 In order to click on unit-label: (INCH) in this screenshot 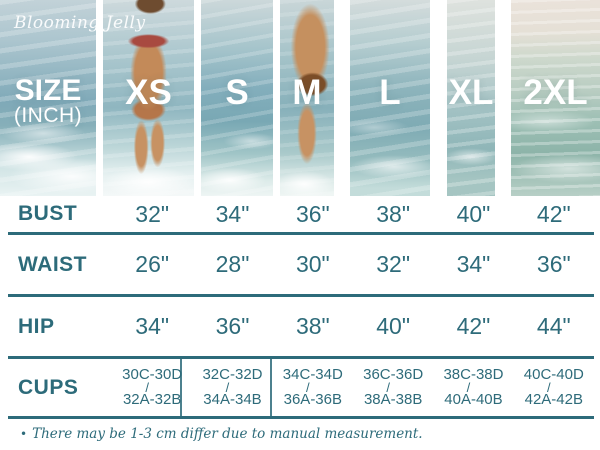, I will do `click(48, 115)`.